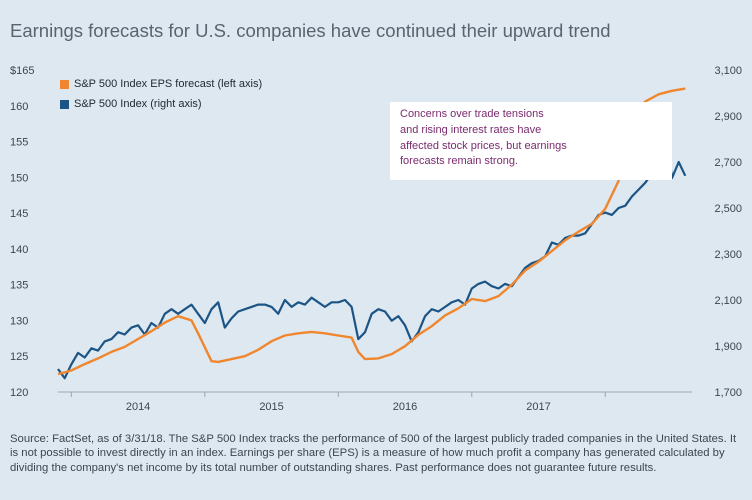 The height and width of the screenshot is (500, 752). I want to click on left-axis-tick-label: 140, so click(19, 250).